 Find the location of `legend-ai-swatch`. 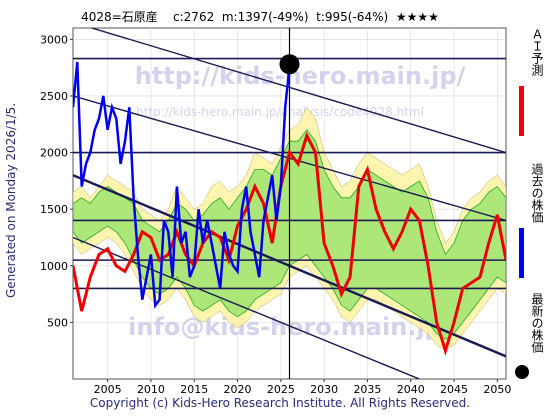

legend-ai-swatch is located at coordinates (521, 111).